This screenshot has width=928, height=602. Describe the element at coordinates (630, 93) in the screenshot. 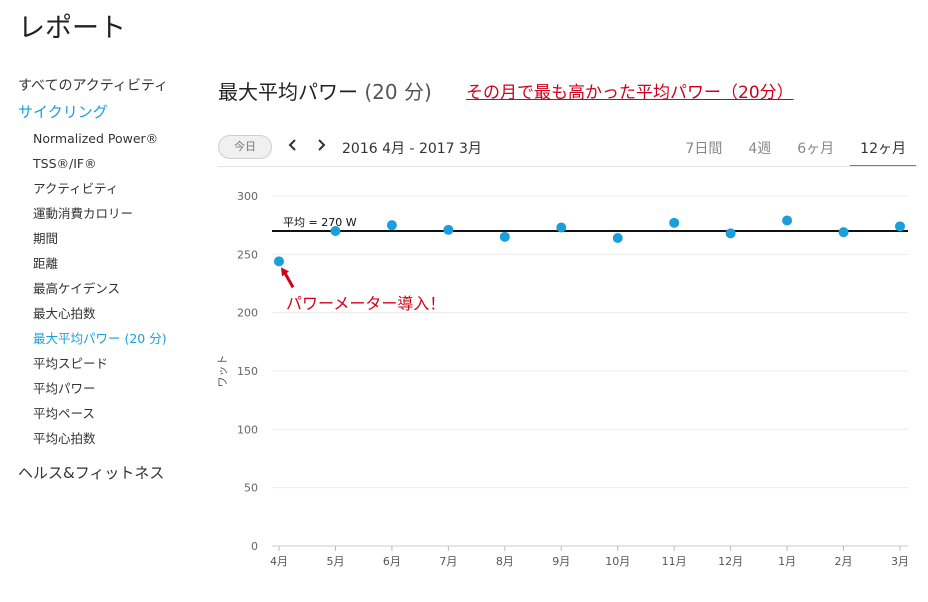

I see `report-annotation: その月で最も高かった平均パワー（20分）` at that location.